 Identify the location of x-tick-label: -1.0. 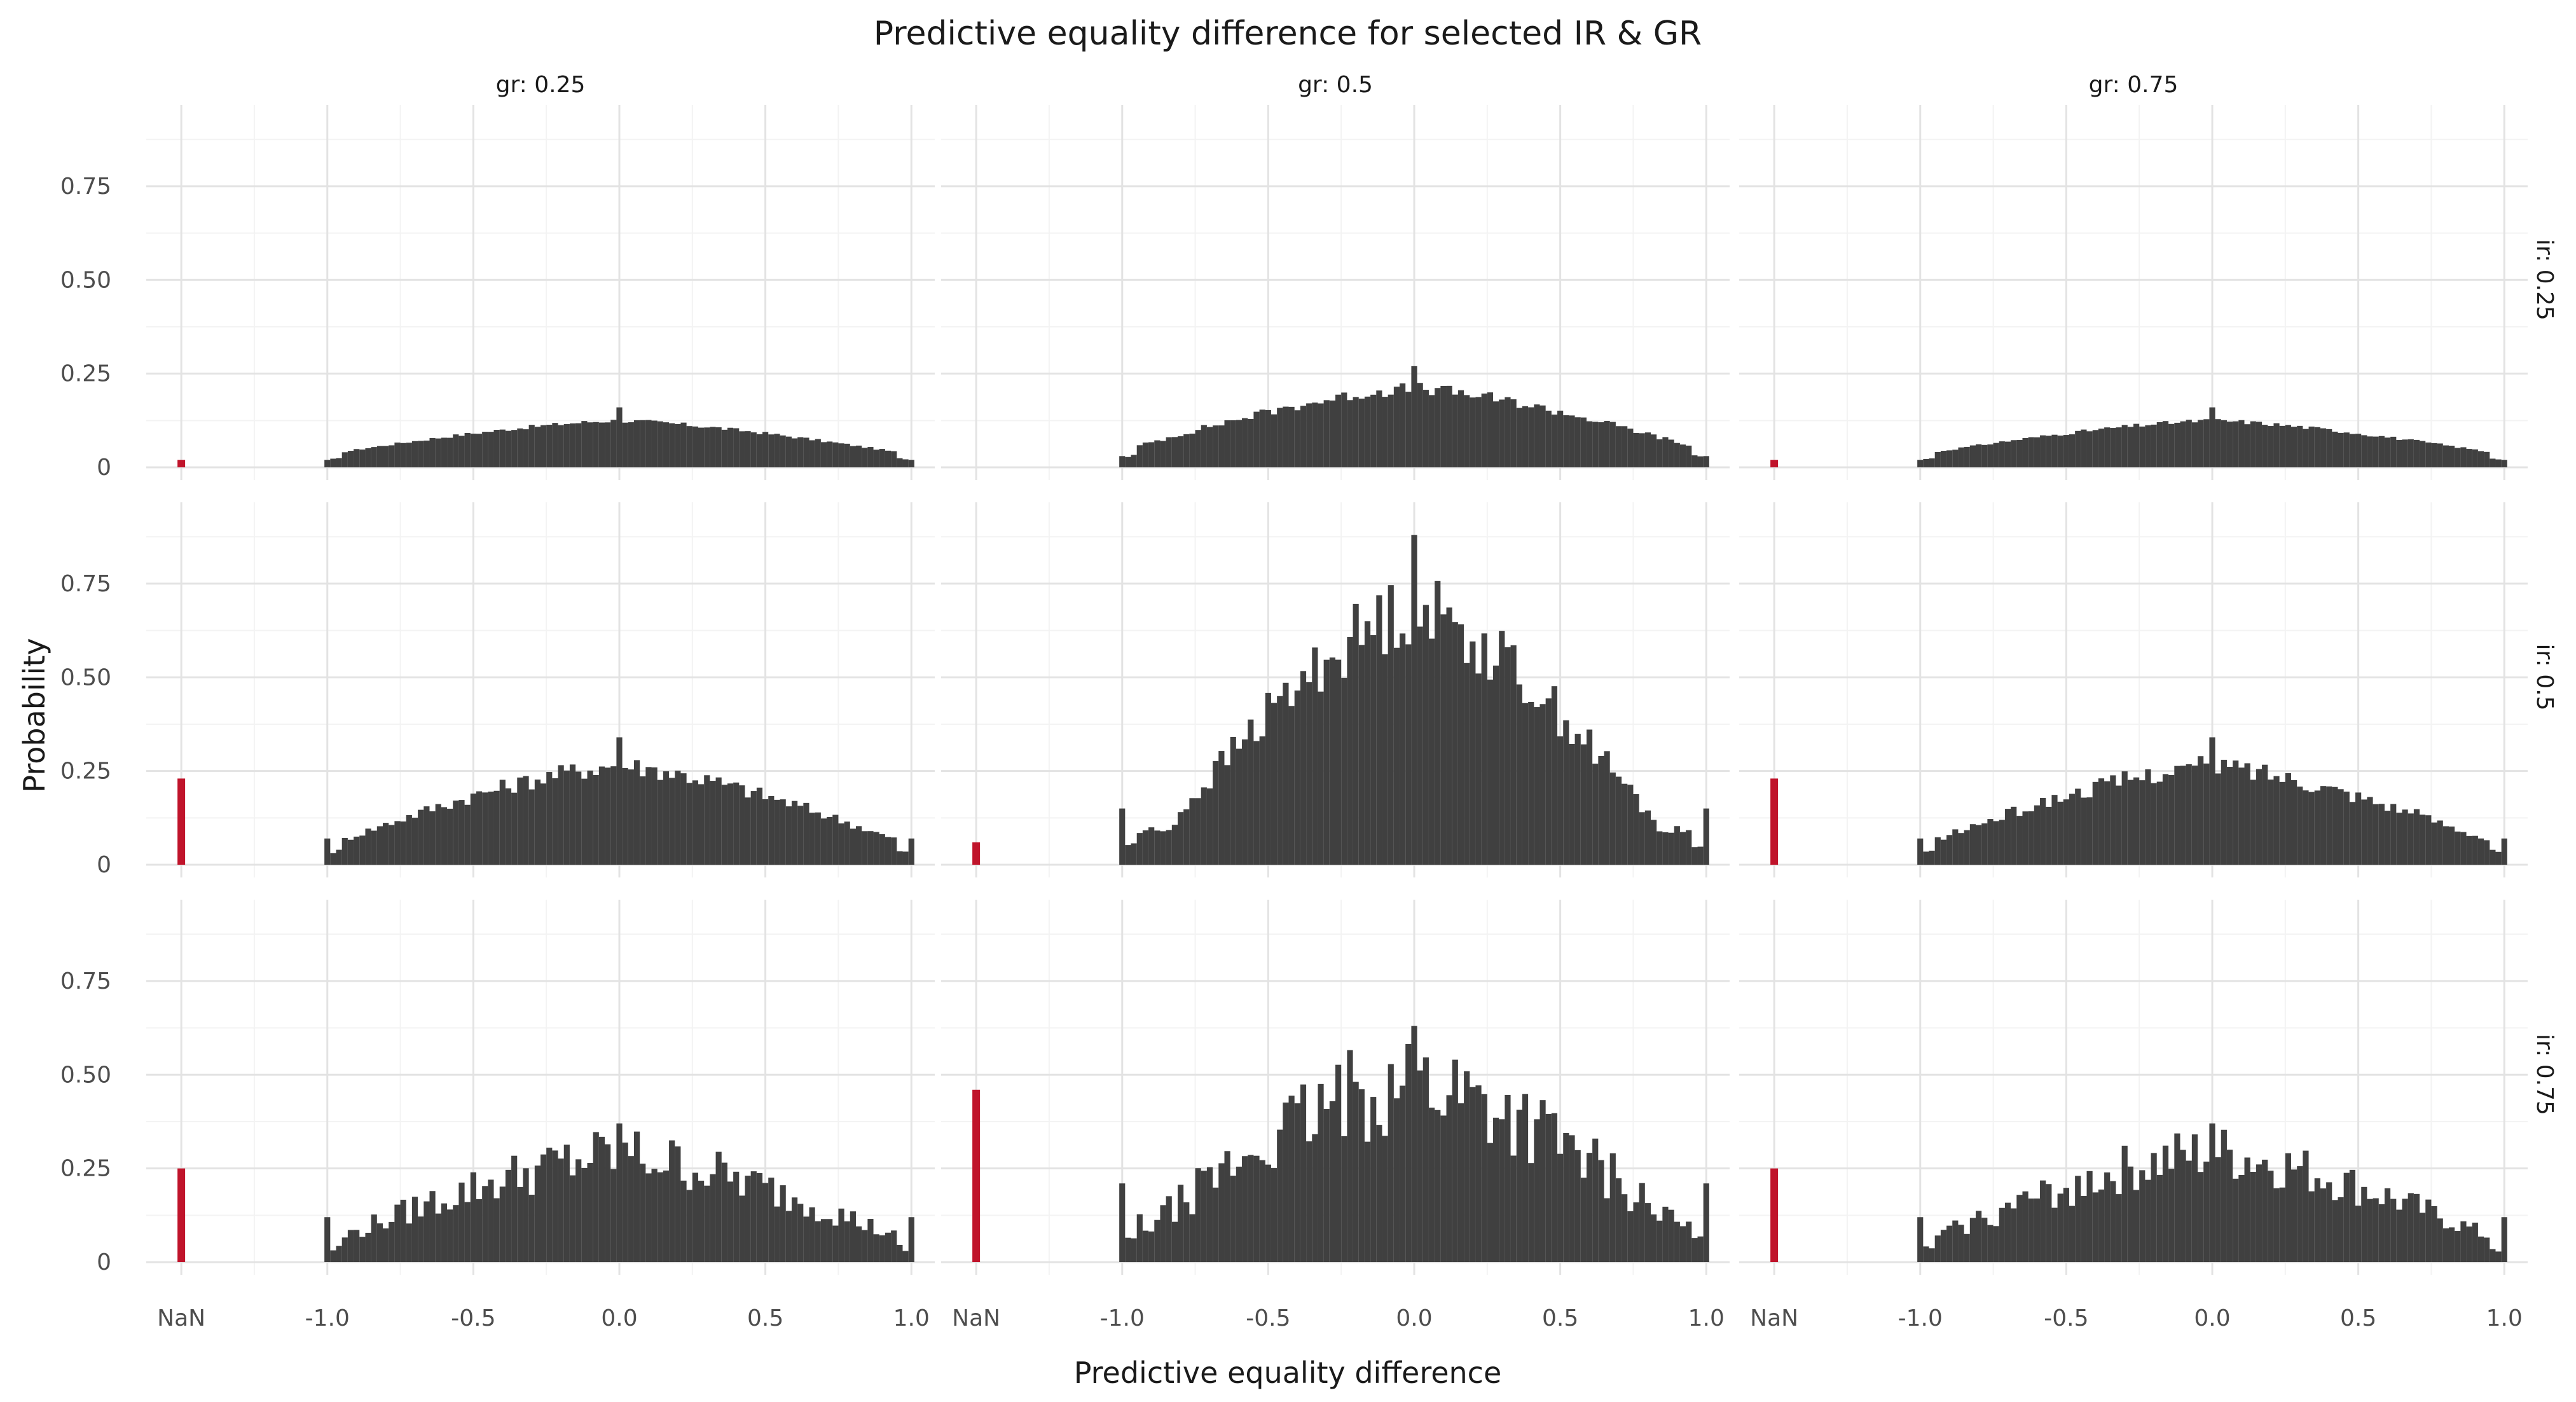
(327, 1318).